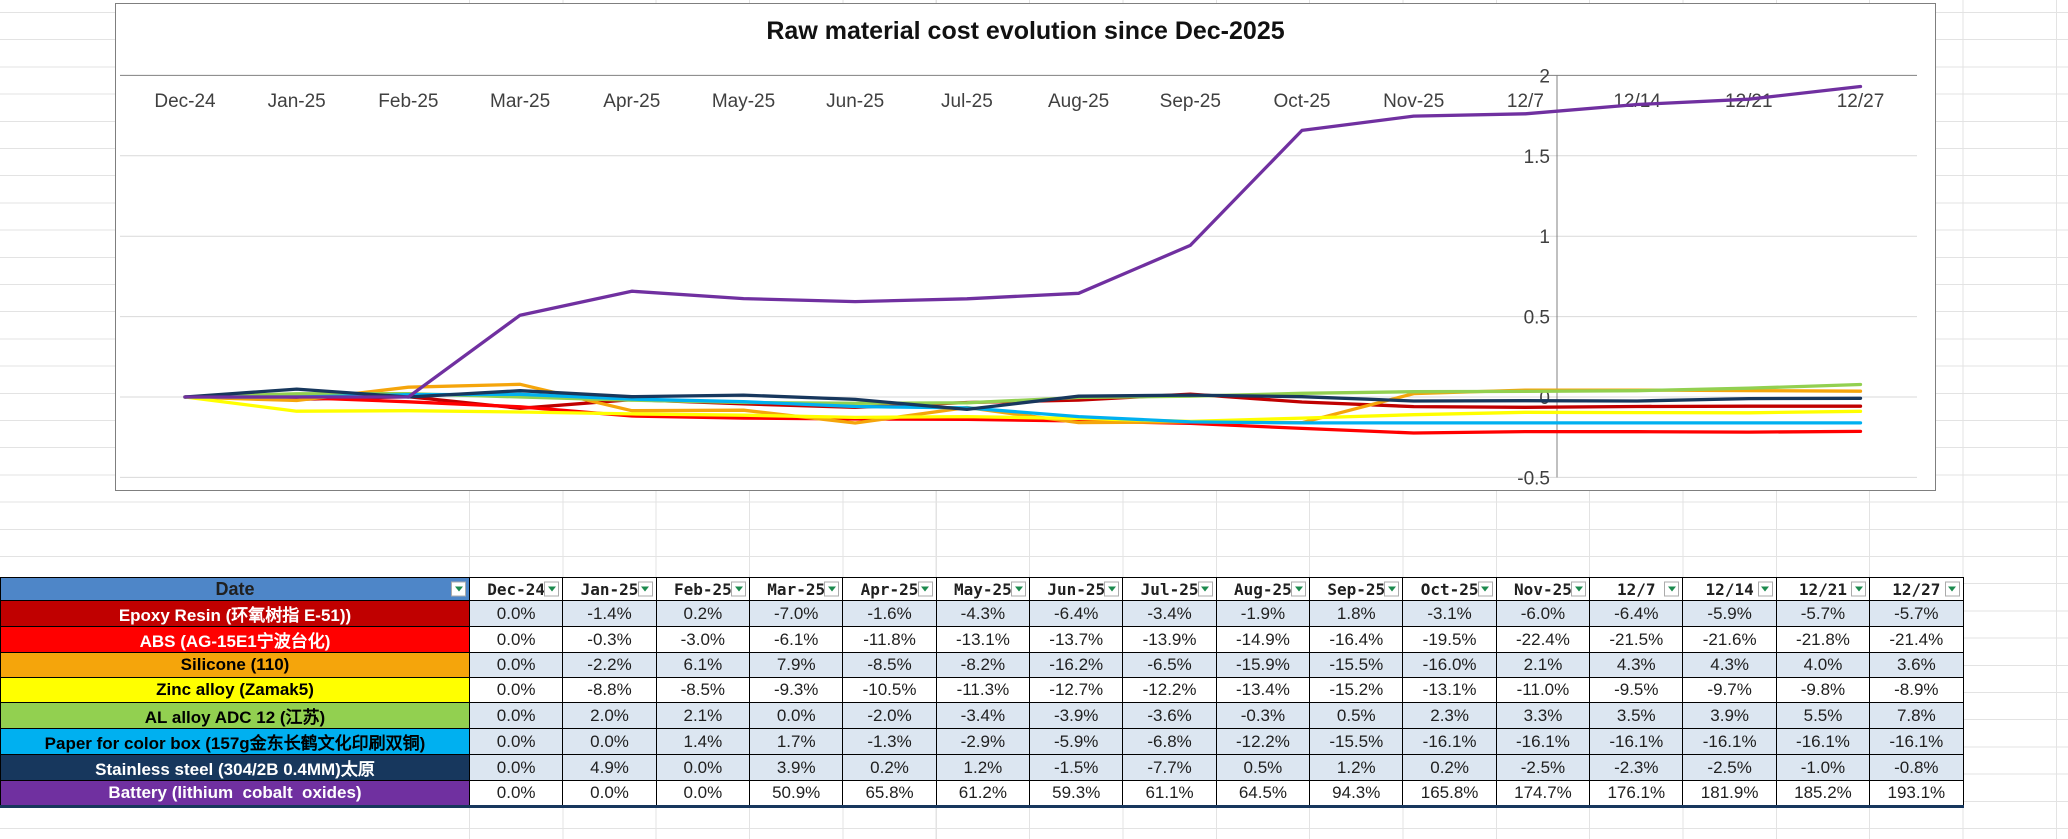 The image size is (2068, 839). What do you see at coordinates (1916, 794) in the screenshot?
I see `value-cell: 193.1%` at bounding box center [1916, 794].